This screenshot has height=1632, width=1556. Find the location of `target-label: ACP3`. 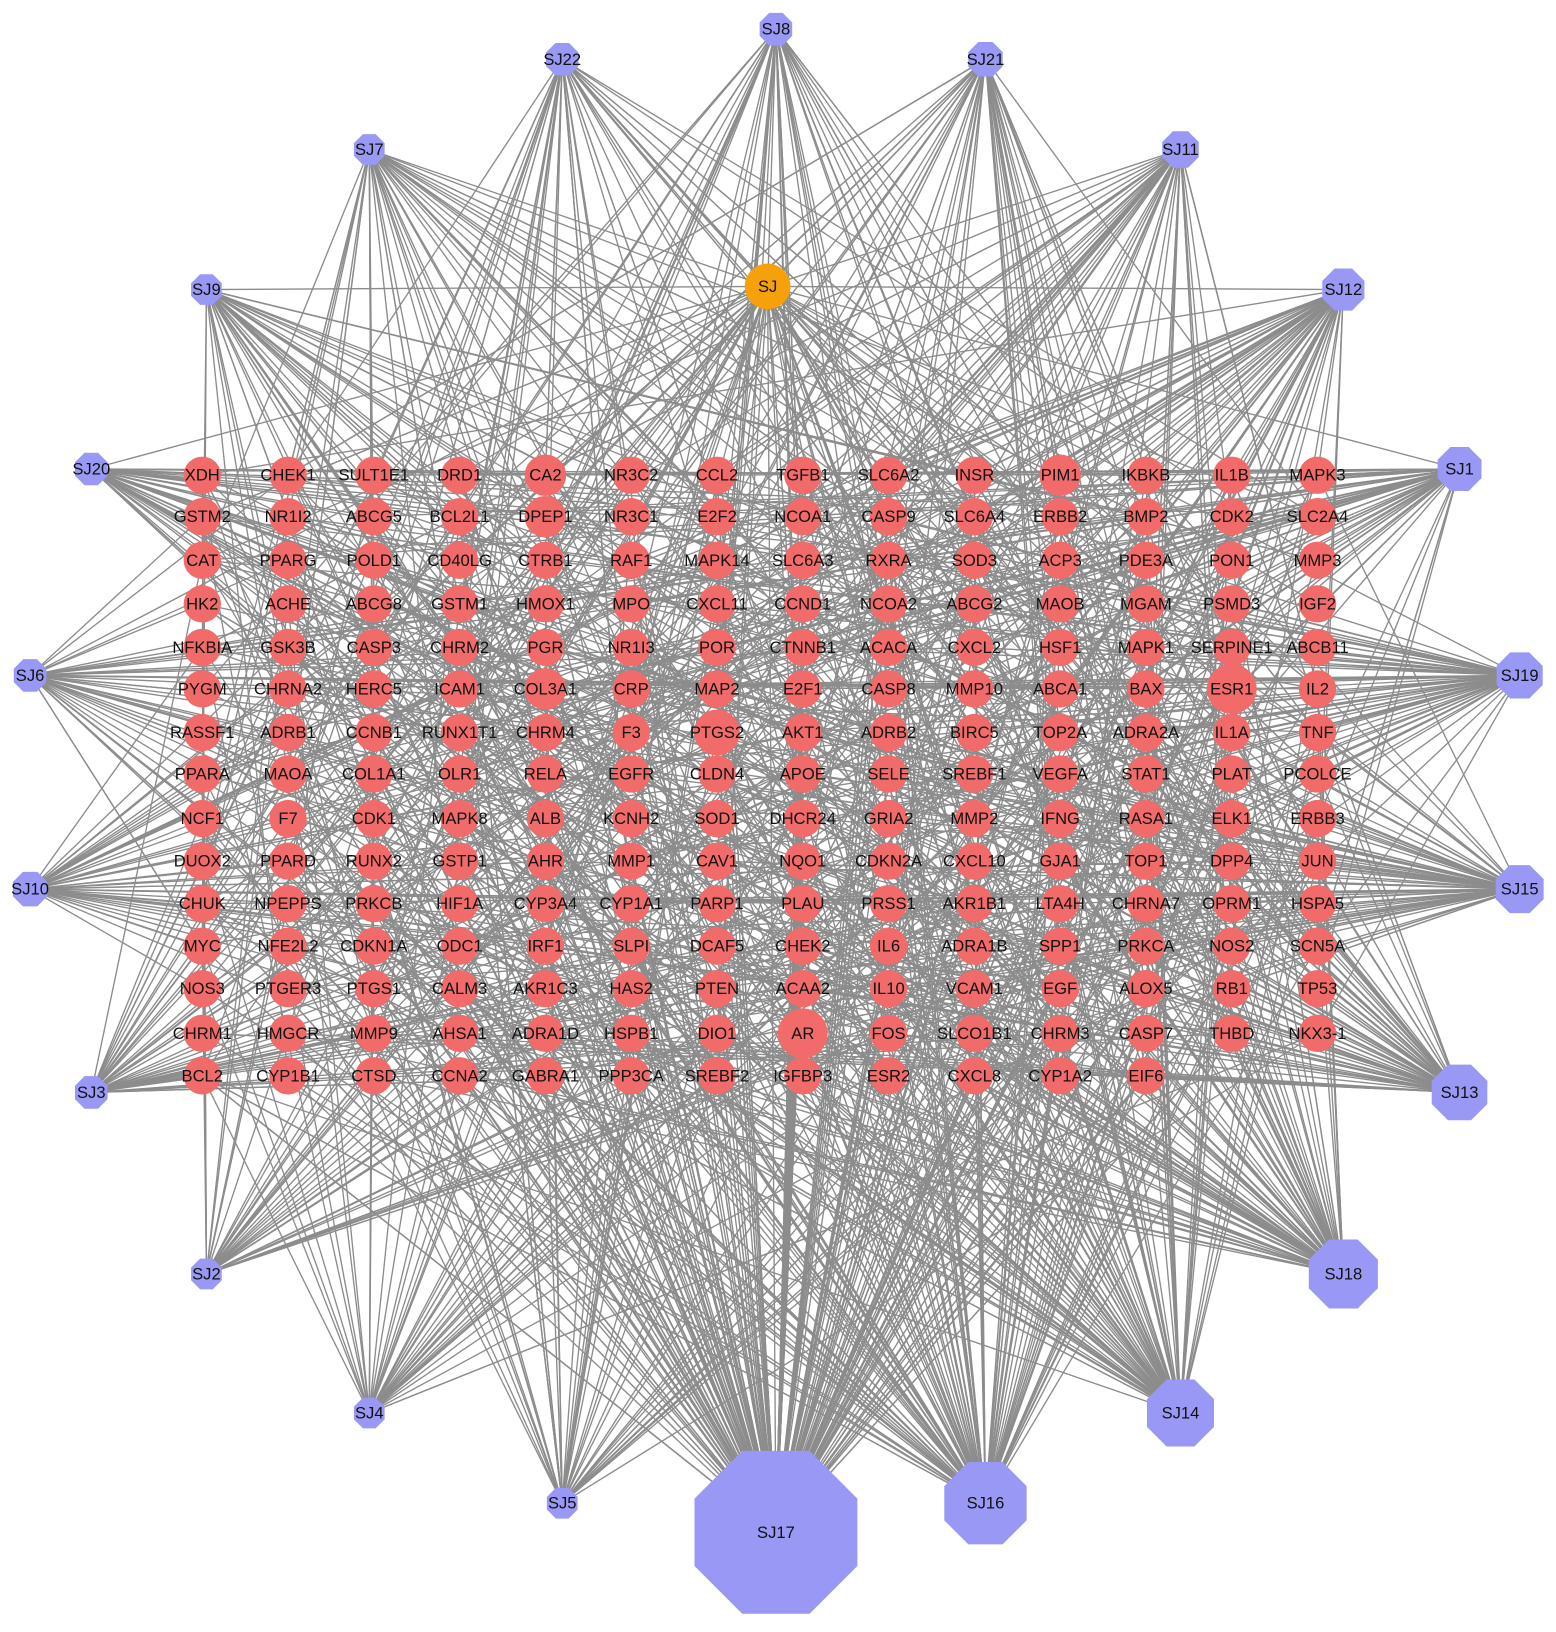

target-label: ACP3 is located at coordinates (1059, 560).